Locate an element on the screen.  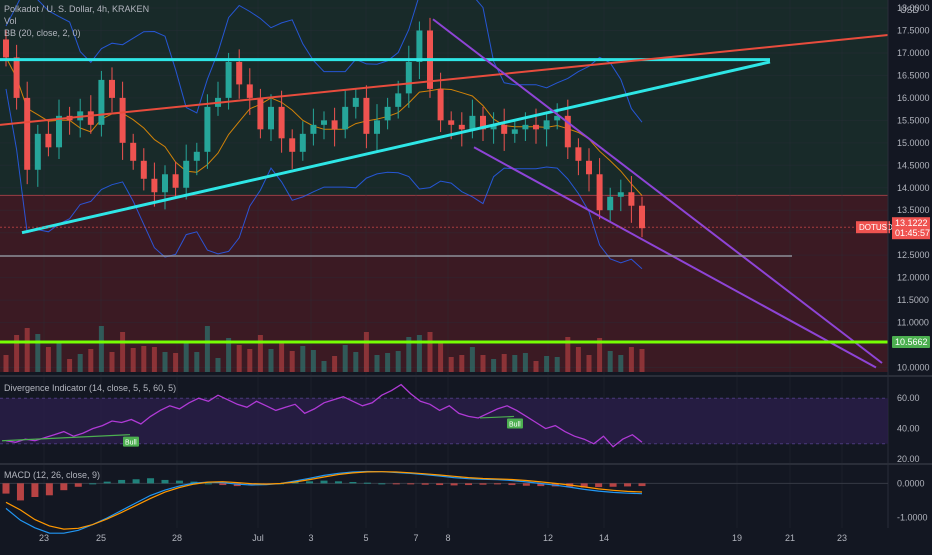
price-tick-label: 16.0000 is located at coordinates (913, 98).